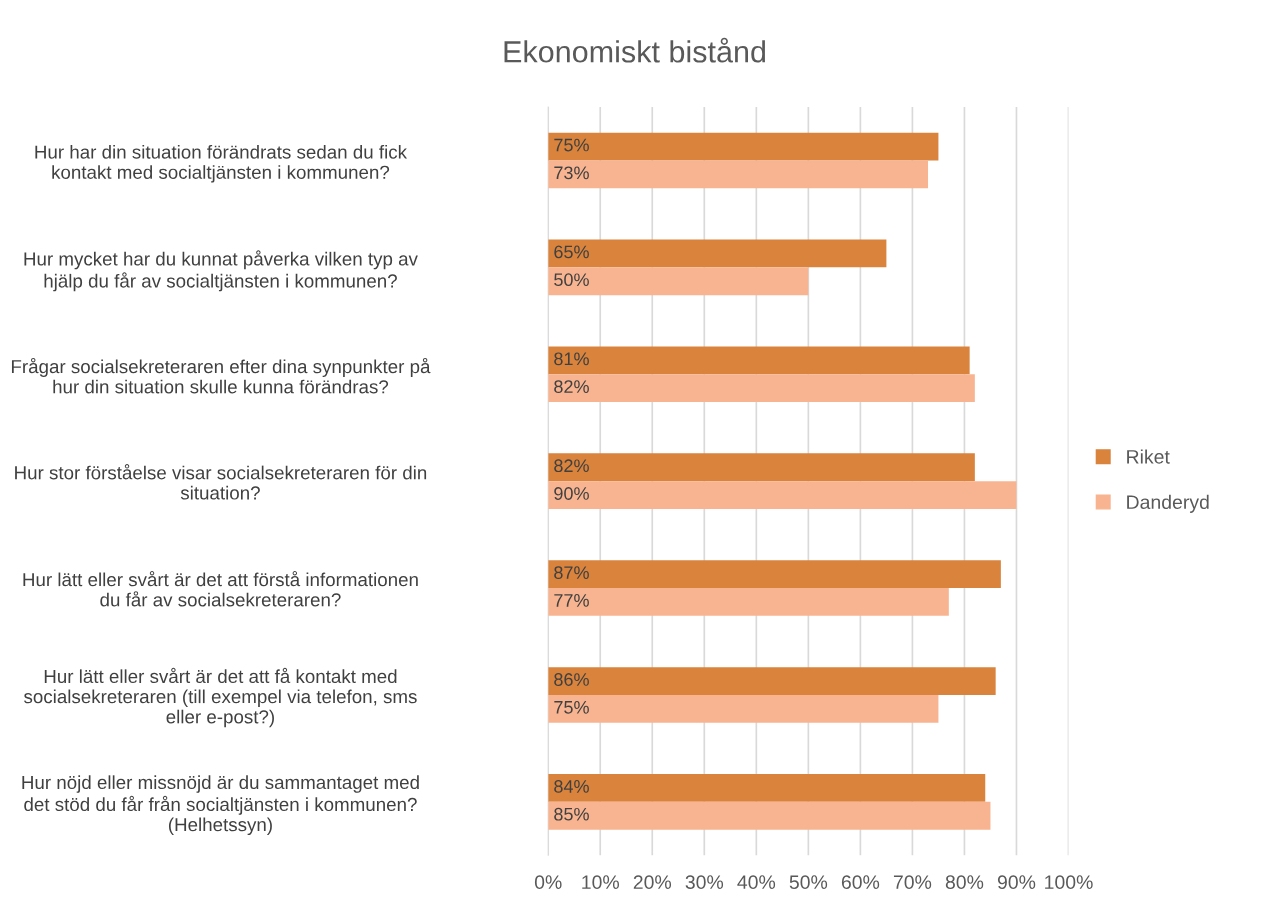 This screenshot has height=907, width=1269. Describe the element at coordinates (571, 600) in the screenshot. I see `data-label: 77%` at that location.